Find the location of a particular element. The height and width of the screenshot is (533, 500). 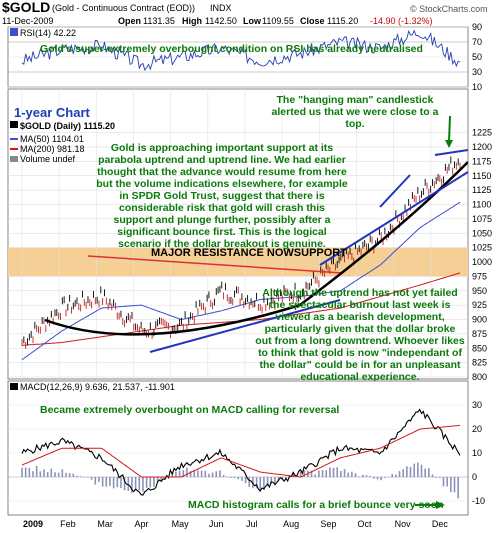

month-tick: Apr is located at coordinates (142, 524).